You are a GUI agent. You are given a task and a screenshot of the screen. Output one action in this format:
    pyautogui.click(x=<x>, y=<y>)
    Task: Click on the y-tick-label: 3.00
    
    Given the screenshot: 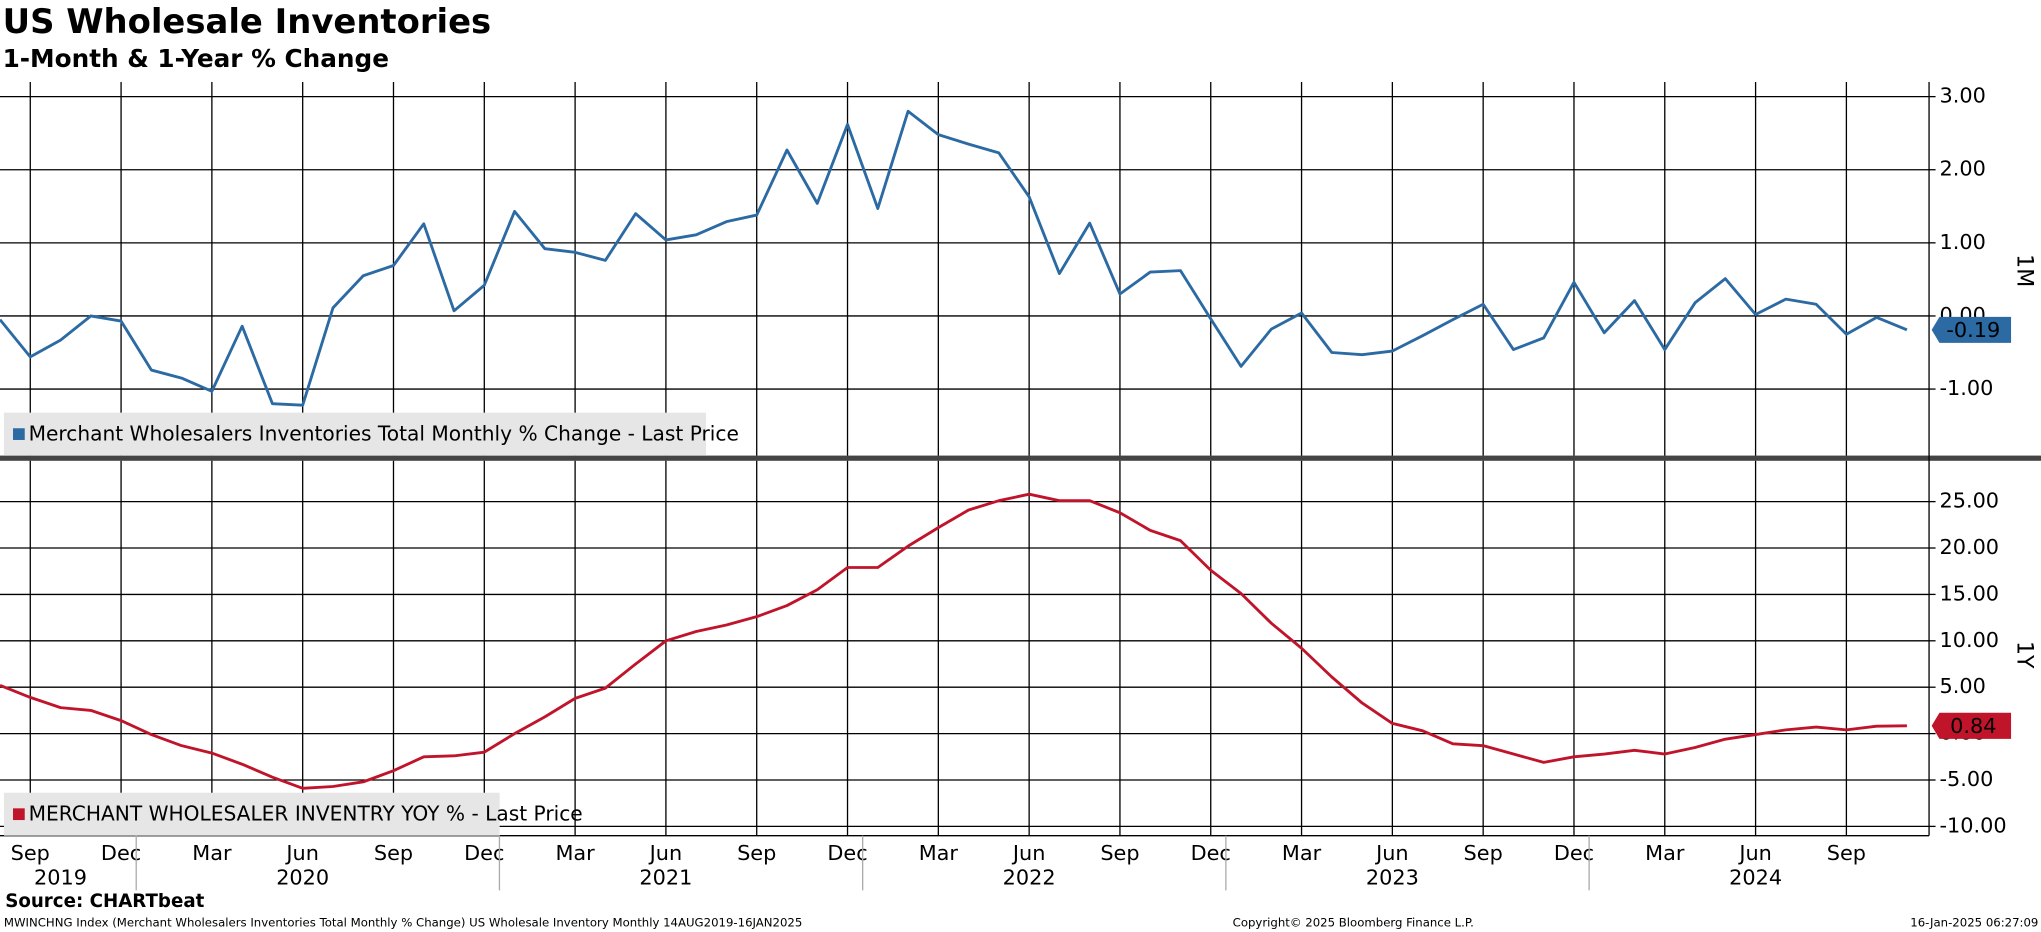 What is the action you would take?
    pyautogui.click(x=1962, y=96)
    